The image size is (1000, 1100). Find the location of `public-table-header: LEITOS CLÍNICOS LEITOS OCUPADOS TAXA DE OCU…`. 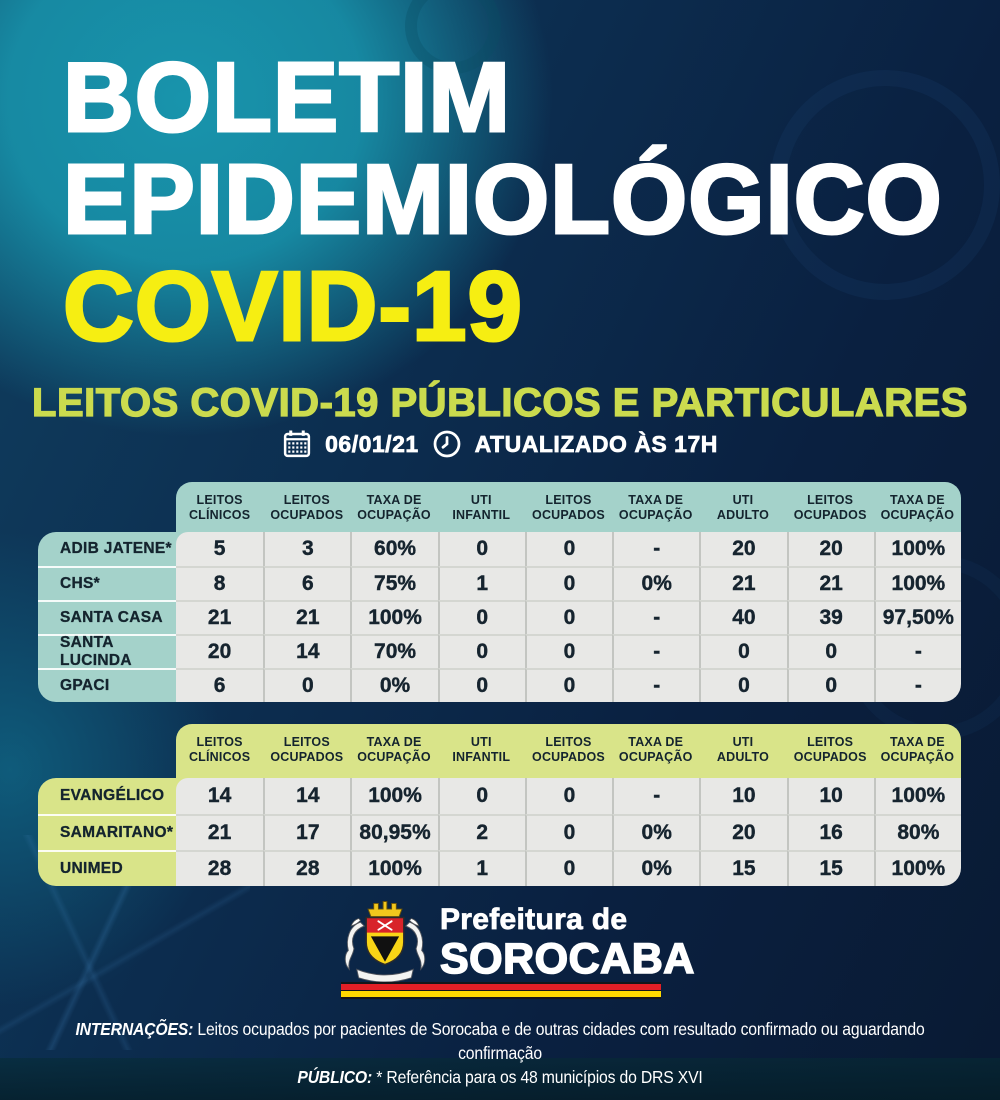

public-table-header: LEITOS CLÍNICOS LEITOS OCUPADOS TAXA DE OCU… is located at coordinates (568, 510).